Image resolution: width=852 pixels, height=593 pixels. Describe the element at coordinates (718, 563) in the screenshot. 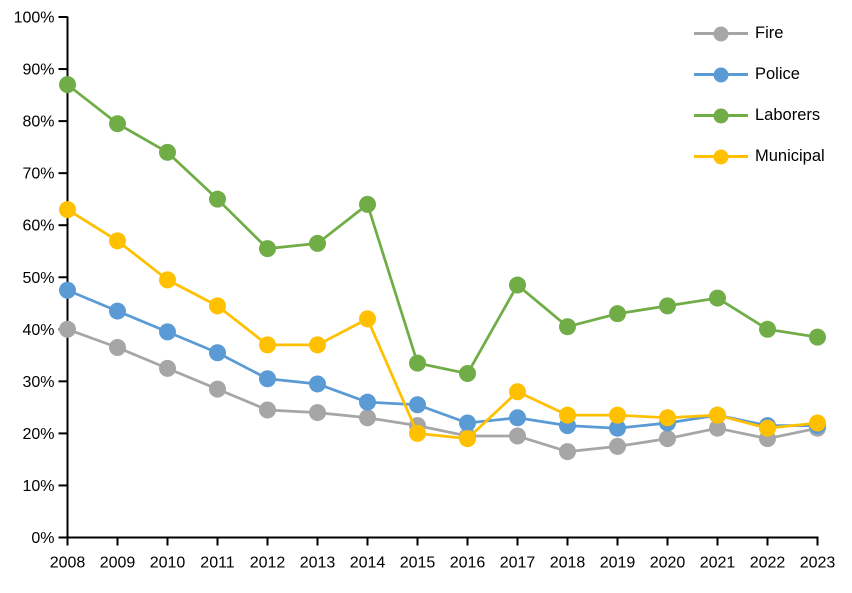

I see `x-tick-label: 2021` at that location.